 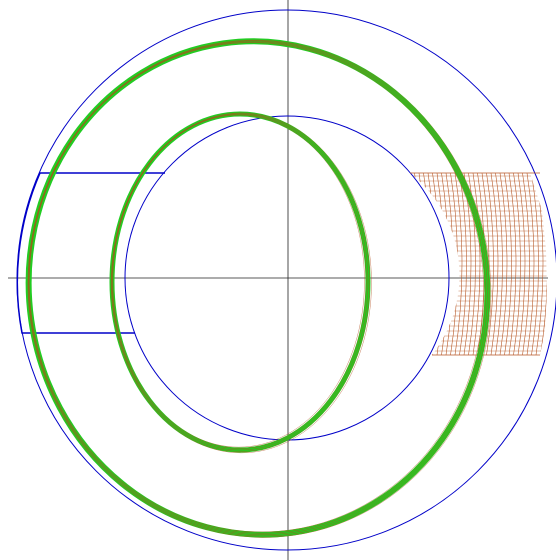 What do you see at coordinates (90, 253) in the screenshot?
I see `rectangular-port` at bounding box center [90, 253].